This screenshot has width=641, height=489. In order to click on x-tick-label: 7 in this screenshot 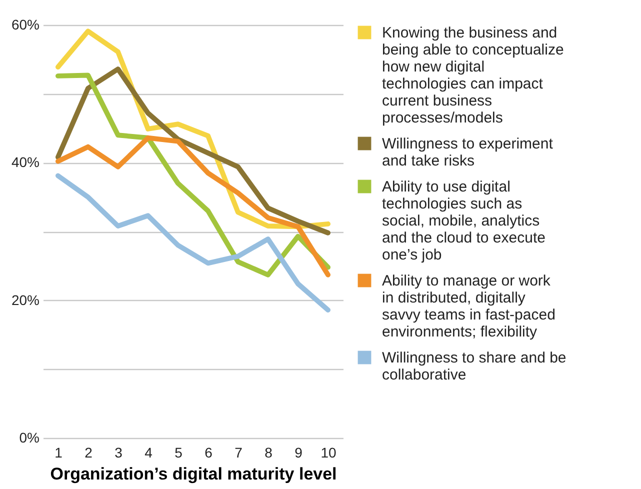, I will do `click(238, 452)`.